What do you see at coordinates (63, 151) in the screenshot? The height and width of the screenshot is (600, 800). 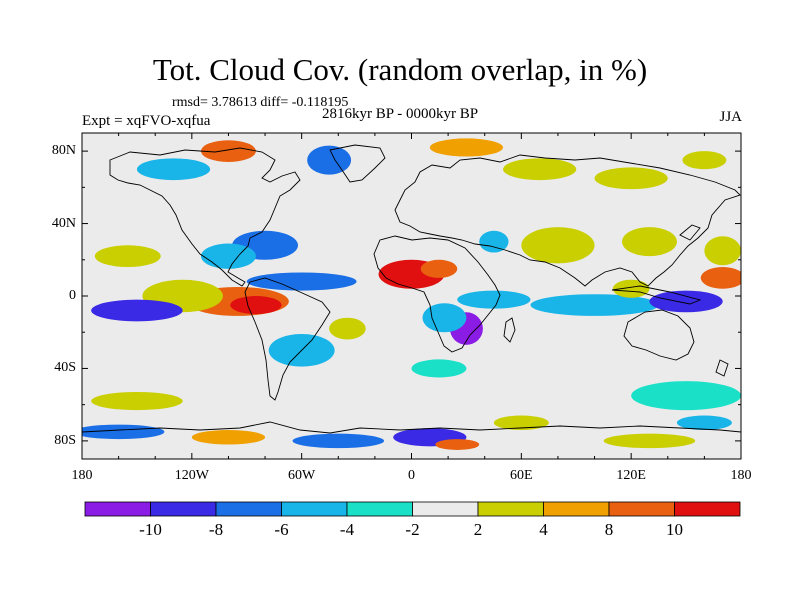 I see `lat-tick-label: 80N` at bounding box center [63, 151].